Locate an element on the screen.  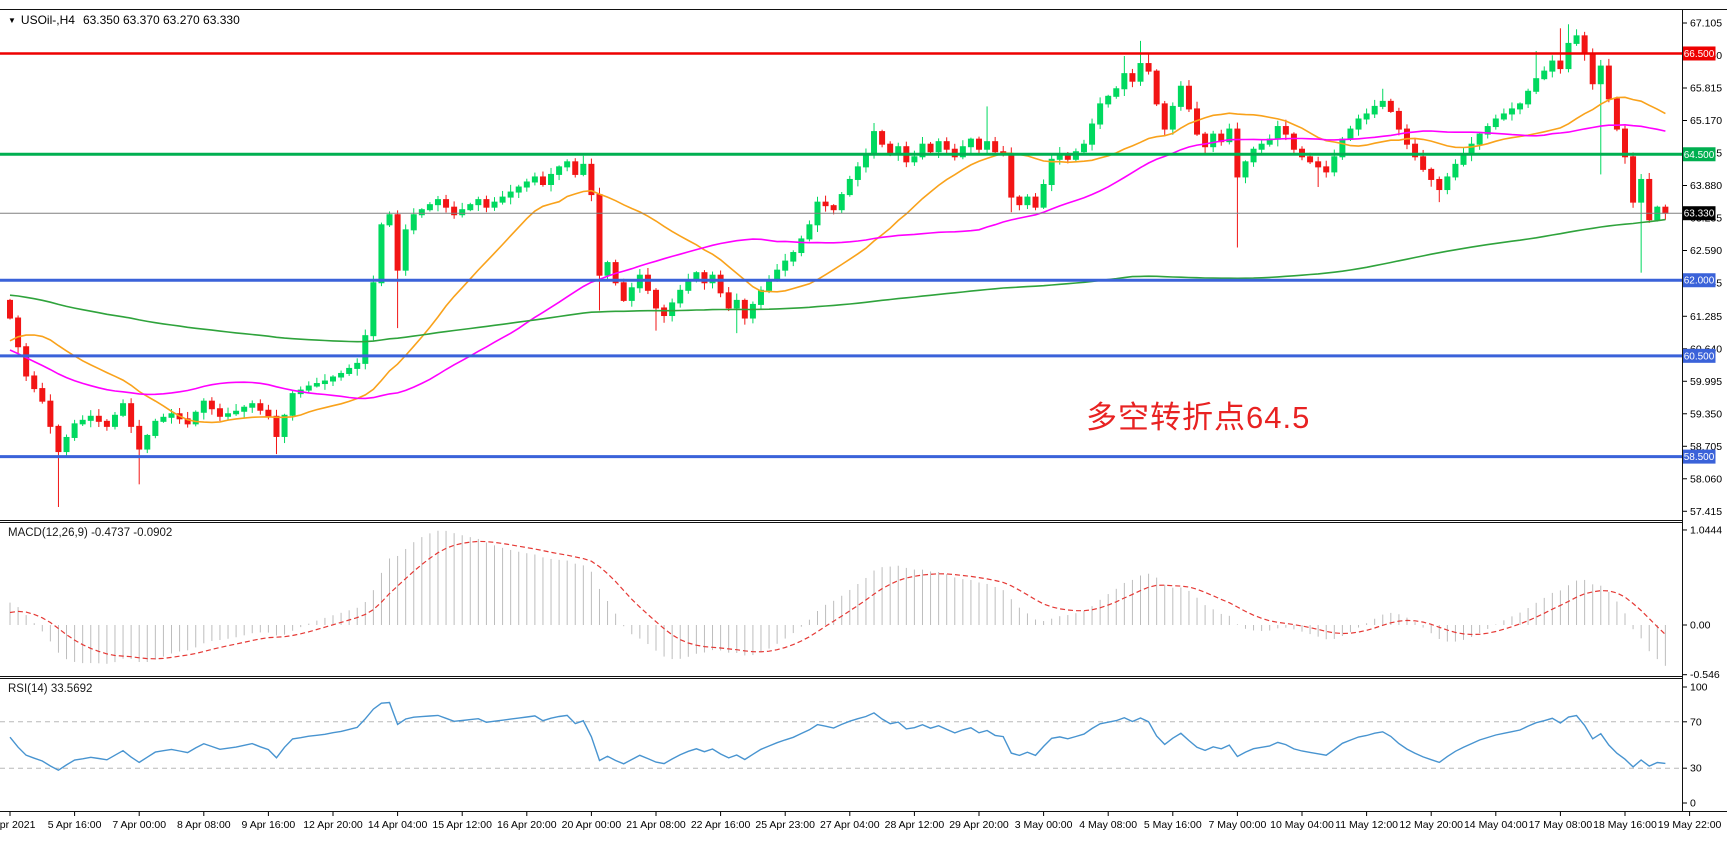
time-tick-label: 17 May 08:00 is located at coordinates (1561, 825).